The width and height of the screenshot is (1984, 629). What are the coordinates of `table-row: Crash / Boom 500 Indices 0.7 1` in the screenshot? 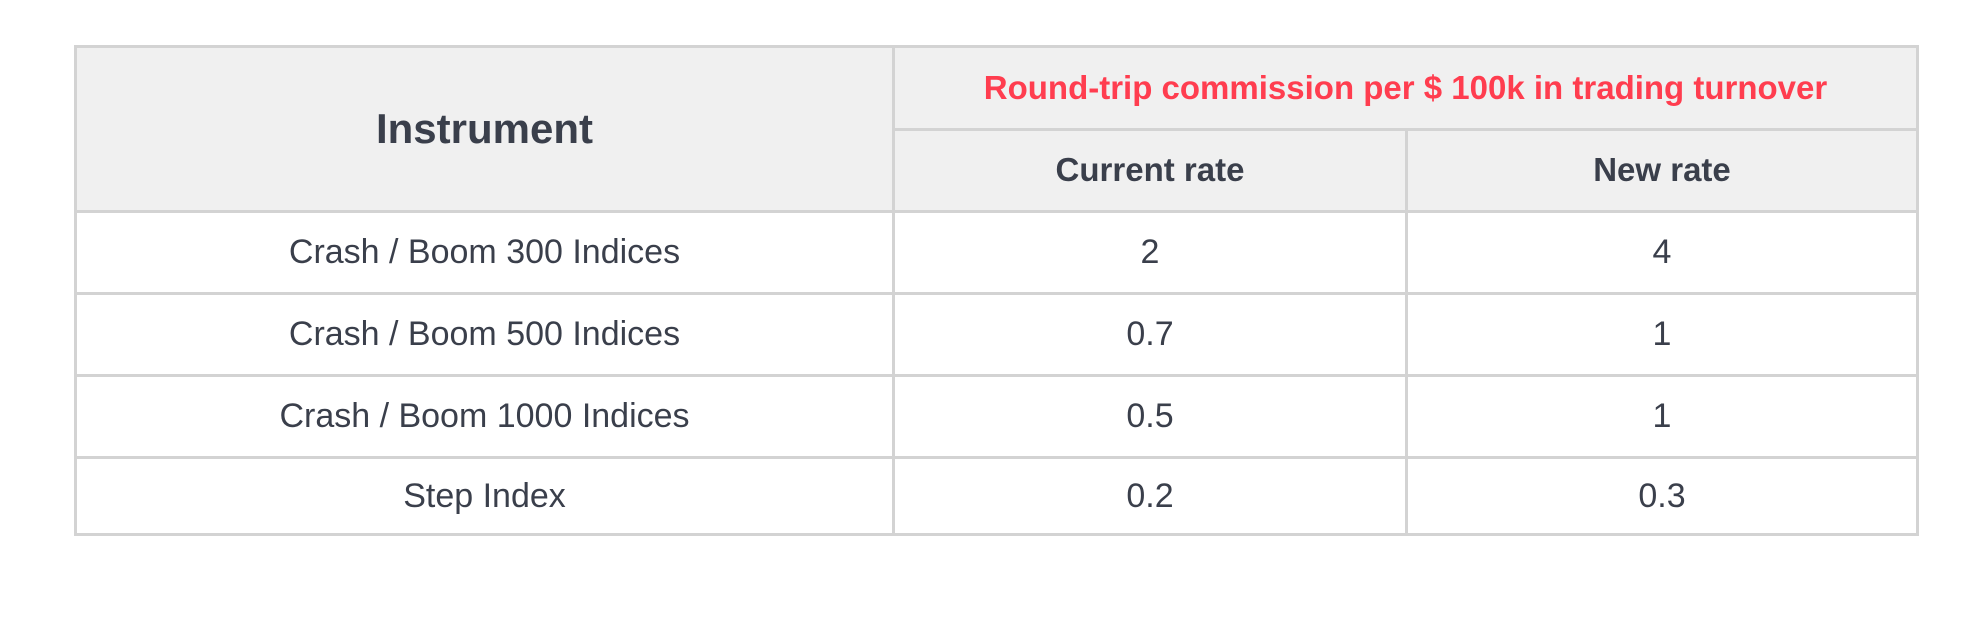 It's located at (996, 334).